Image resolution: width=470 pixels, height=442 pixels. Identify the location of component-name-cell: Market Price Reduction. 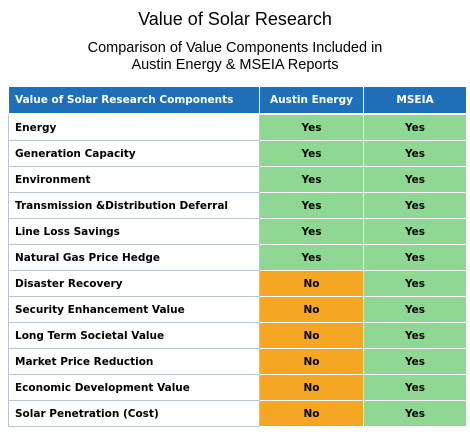
(134, 361).